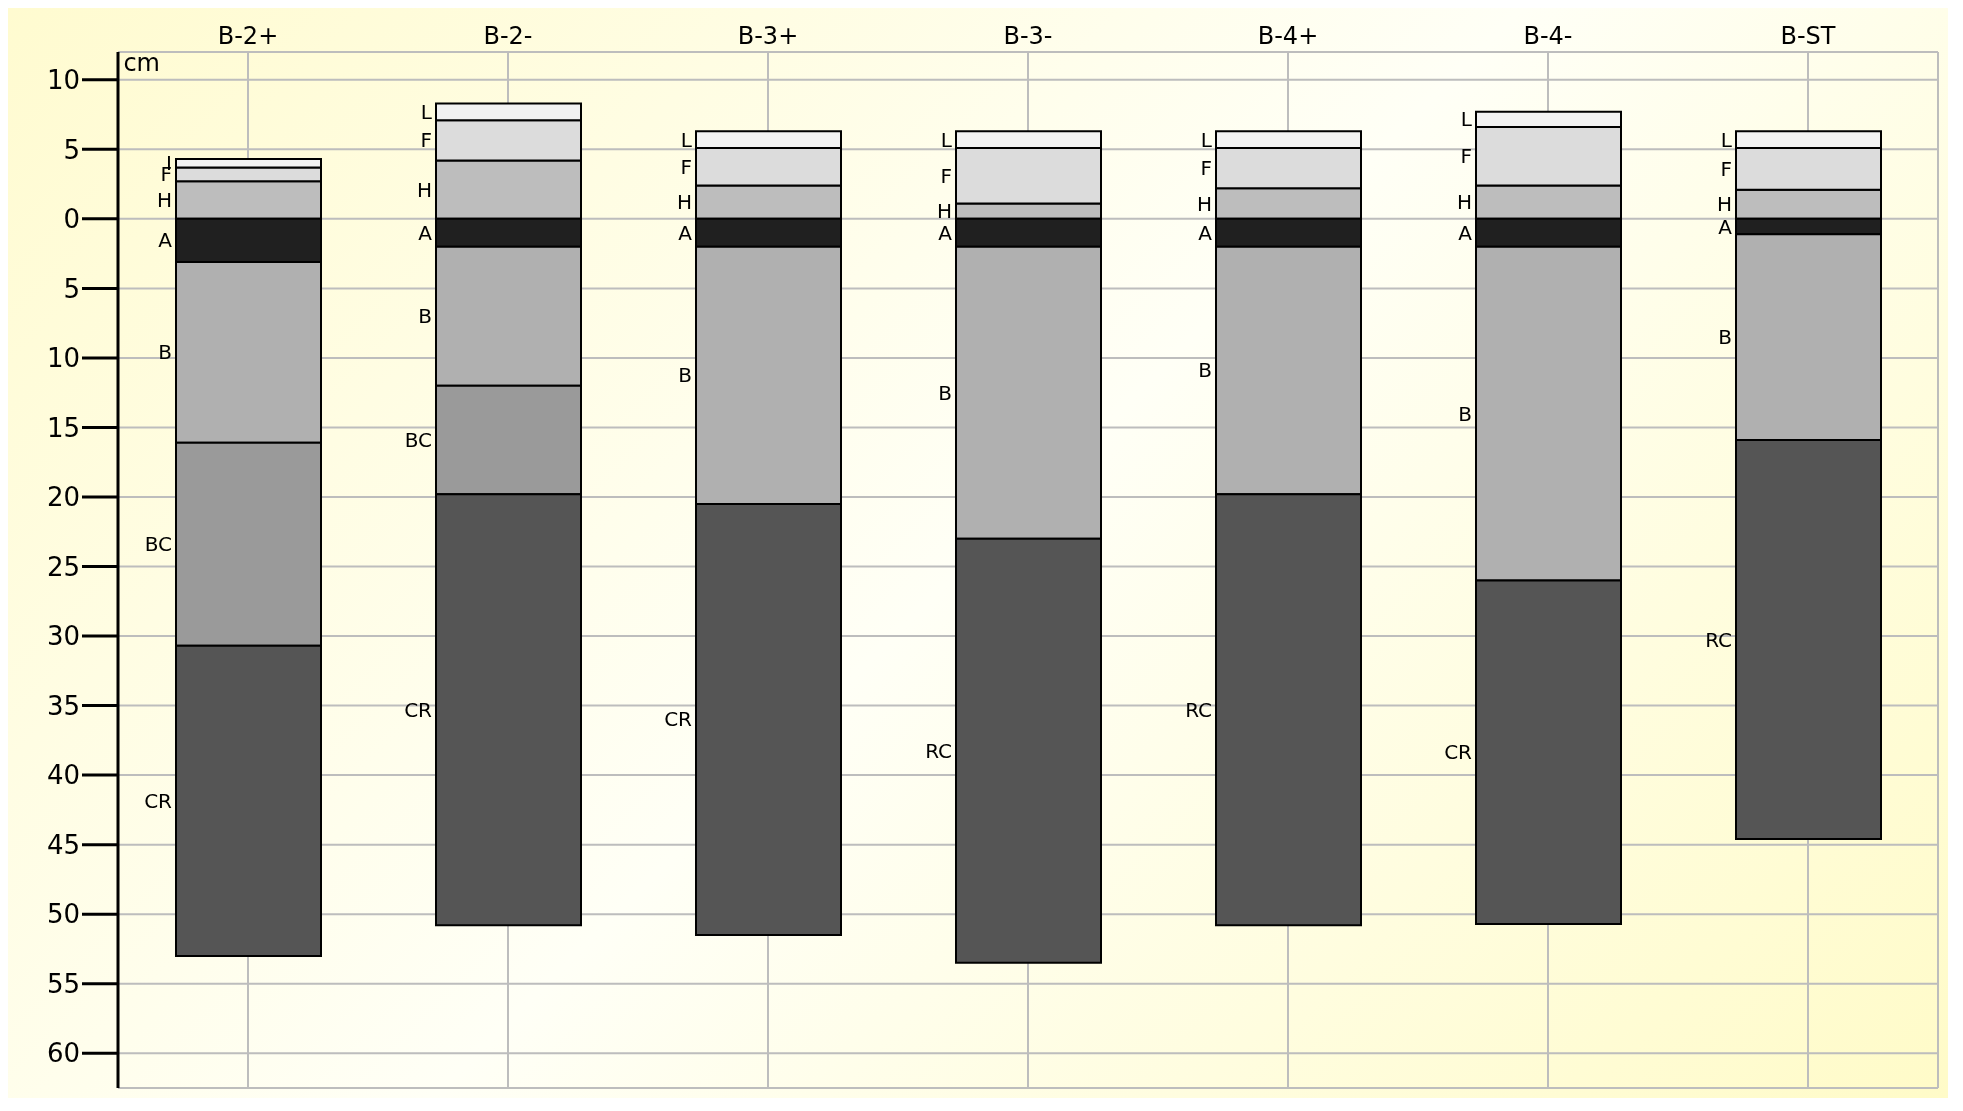 The height and width of the screenshot is (1111, 1963). What do you see at coordinates (63, 844) in the screenshot?
I see `y-tick-label: 45` at bounding box center [63, 844].